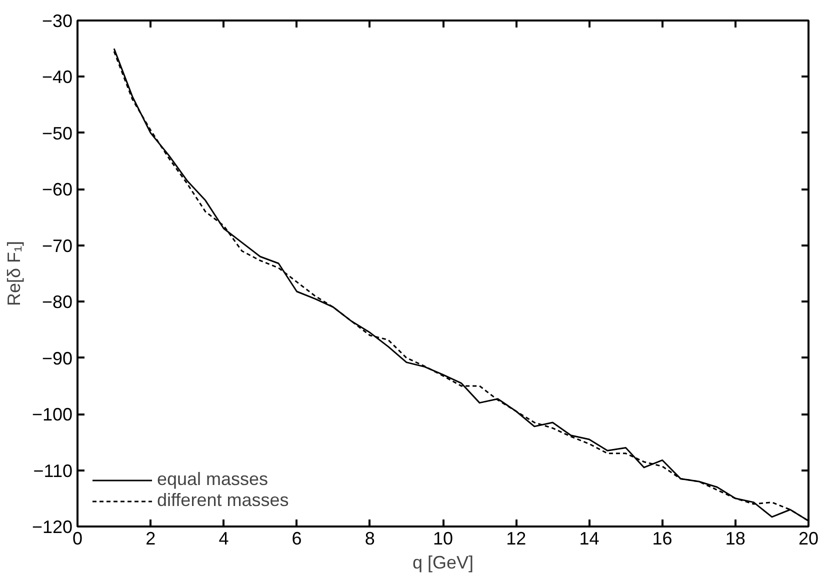 The width and height of the screenshot is (823, 575). What do you see at coordinates (57, 246) in the screenshot?
I see `y-tick-label: −70` at bounding box center [57, 246].